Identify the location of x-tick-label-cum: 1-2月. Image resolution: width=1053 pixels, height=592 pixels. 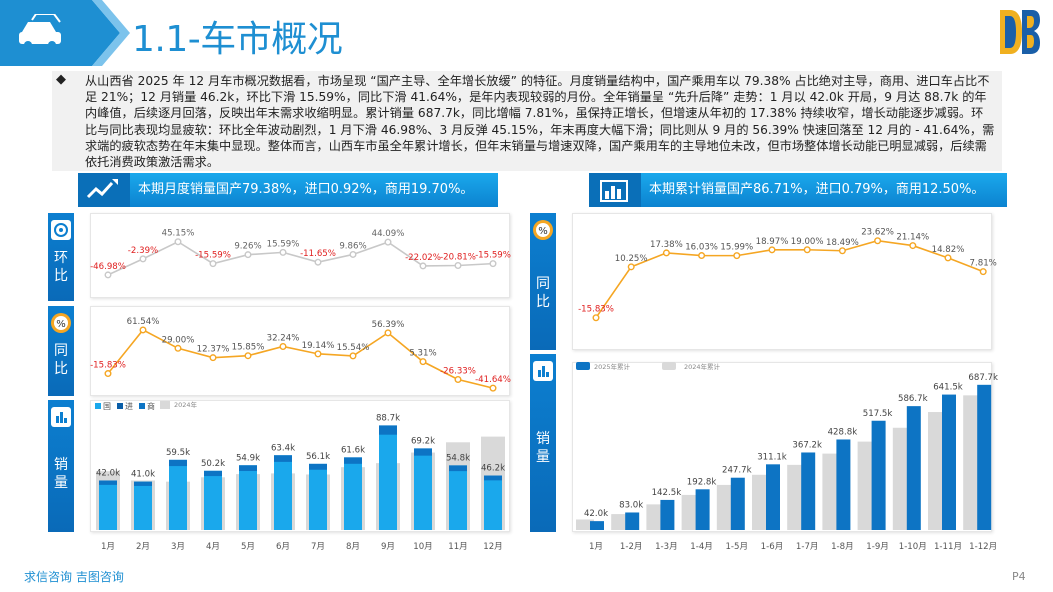
(631, 546).